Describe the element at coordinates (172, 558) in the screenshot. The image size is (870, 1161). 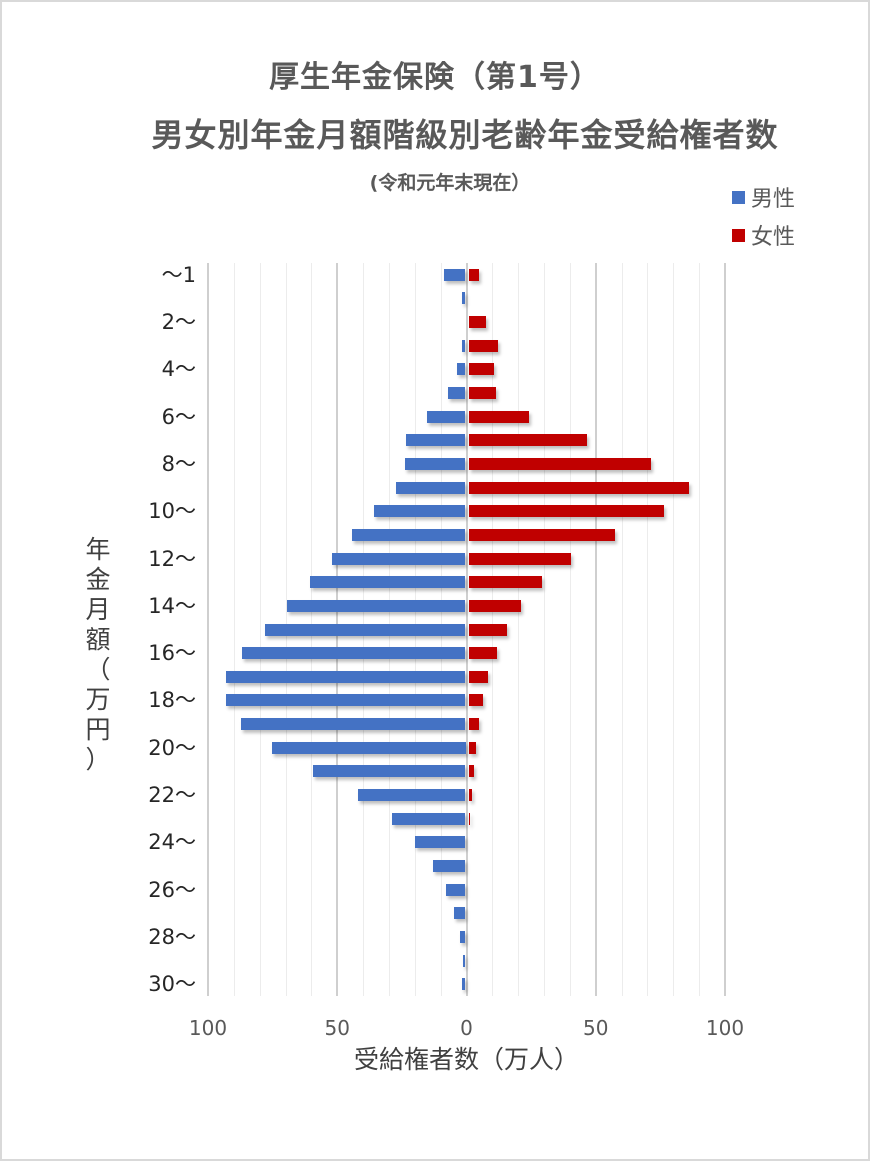
I see `y-tick-label: 12〜` at that location.